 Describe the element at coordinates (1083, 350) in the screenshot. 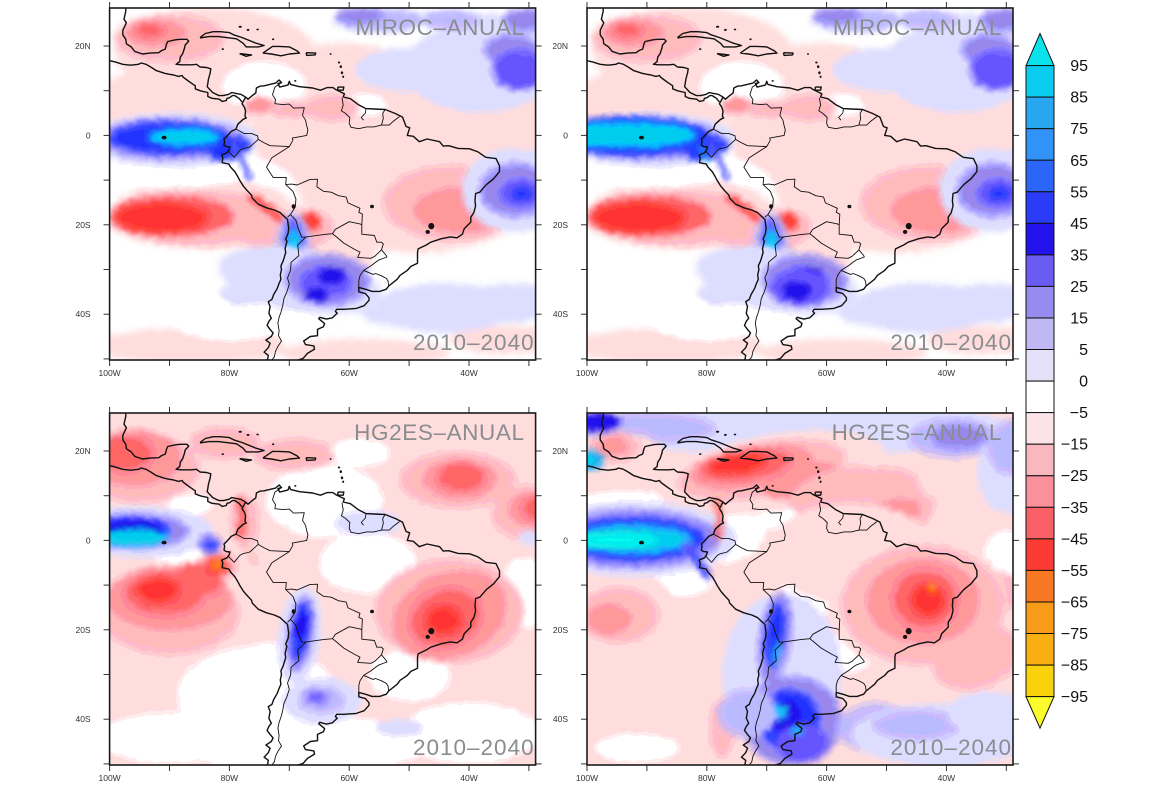

I see `svg-text: 5` at that location.